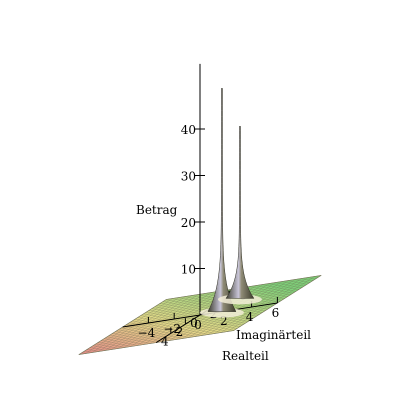  I want to click on z-tick-label: 30, so click(188, 177).